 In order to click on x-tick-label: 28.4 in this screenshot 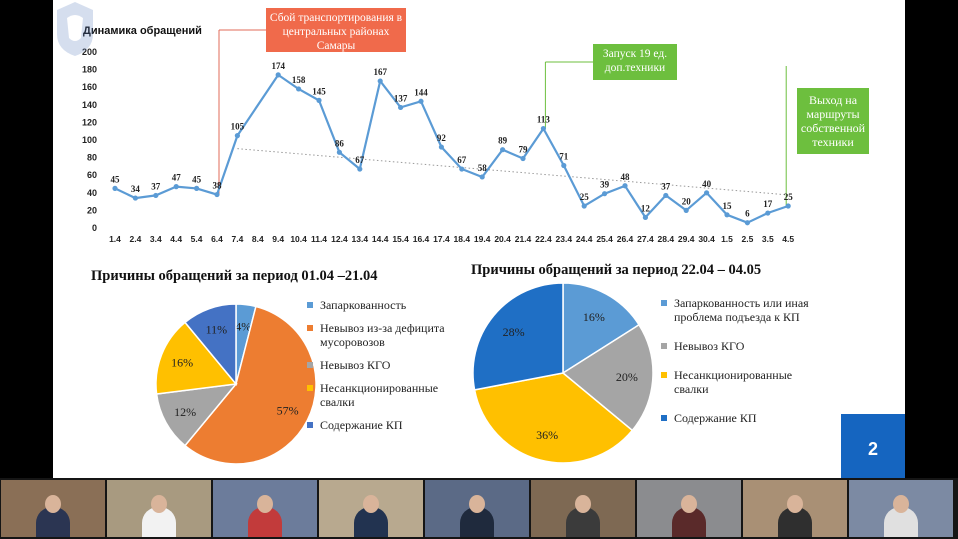, I will do `click(666, 239)`.